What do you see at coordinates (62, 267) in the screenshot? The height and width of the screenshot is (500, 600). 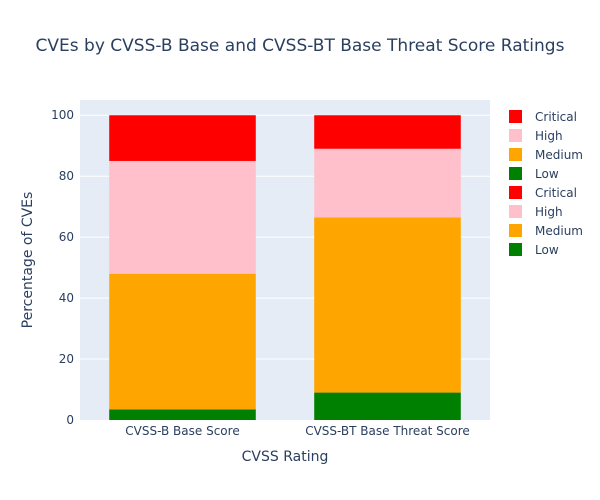 I see `y-axis-ticks: 0 20 40 60 80 100` at bounding box center [62, 267].